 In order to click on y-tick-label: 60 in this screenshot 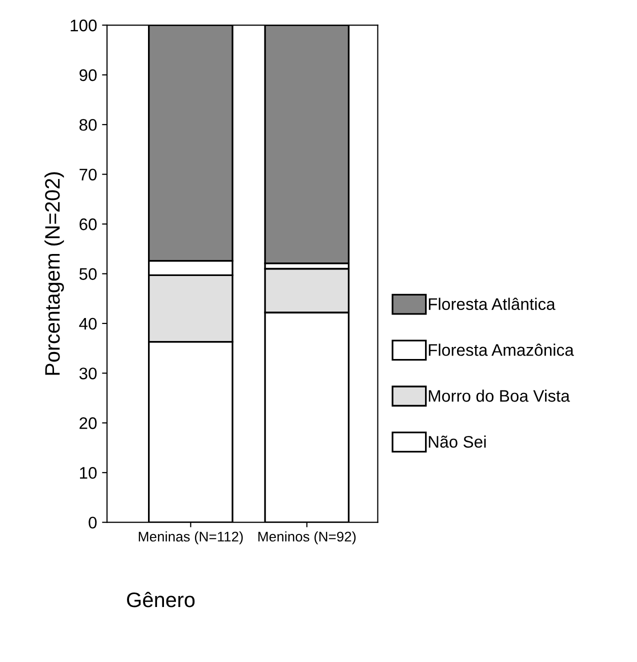, I will do `click(88, 224)`.